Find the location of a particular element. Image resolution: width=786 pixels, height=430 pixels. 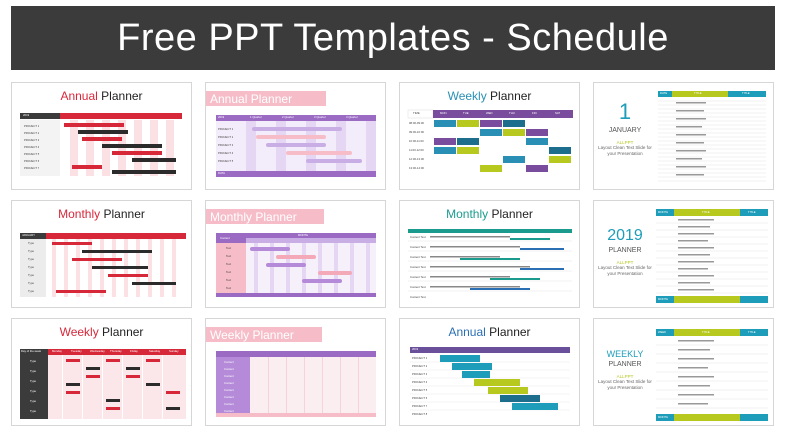

row-label: PROJECT 7 is located at coordinates (32, 168).